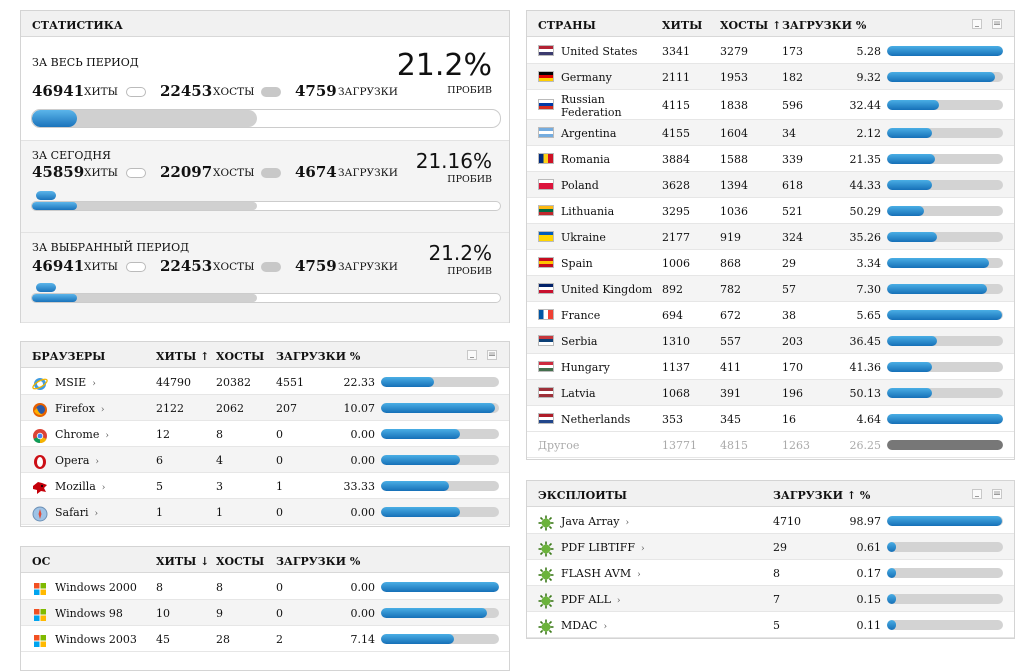  I want to click on table-row: Windows 98 10 9 0 0.00, so click(265, 613).